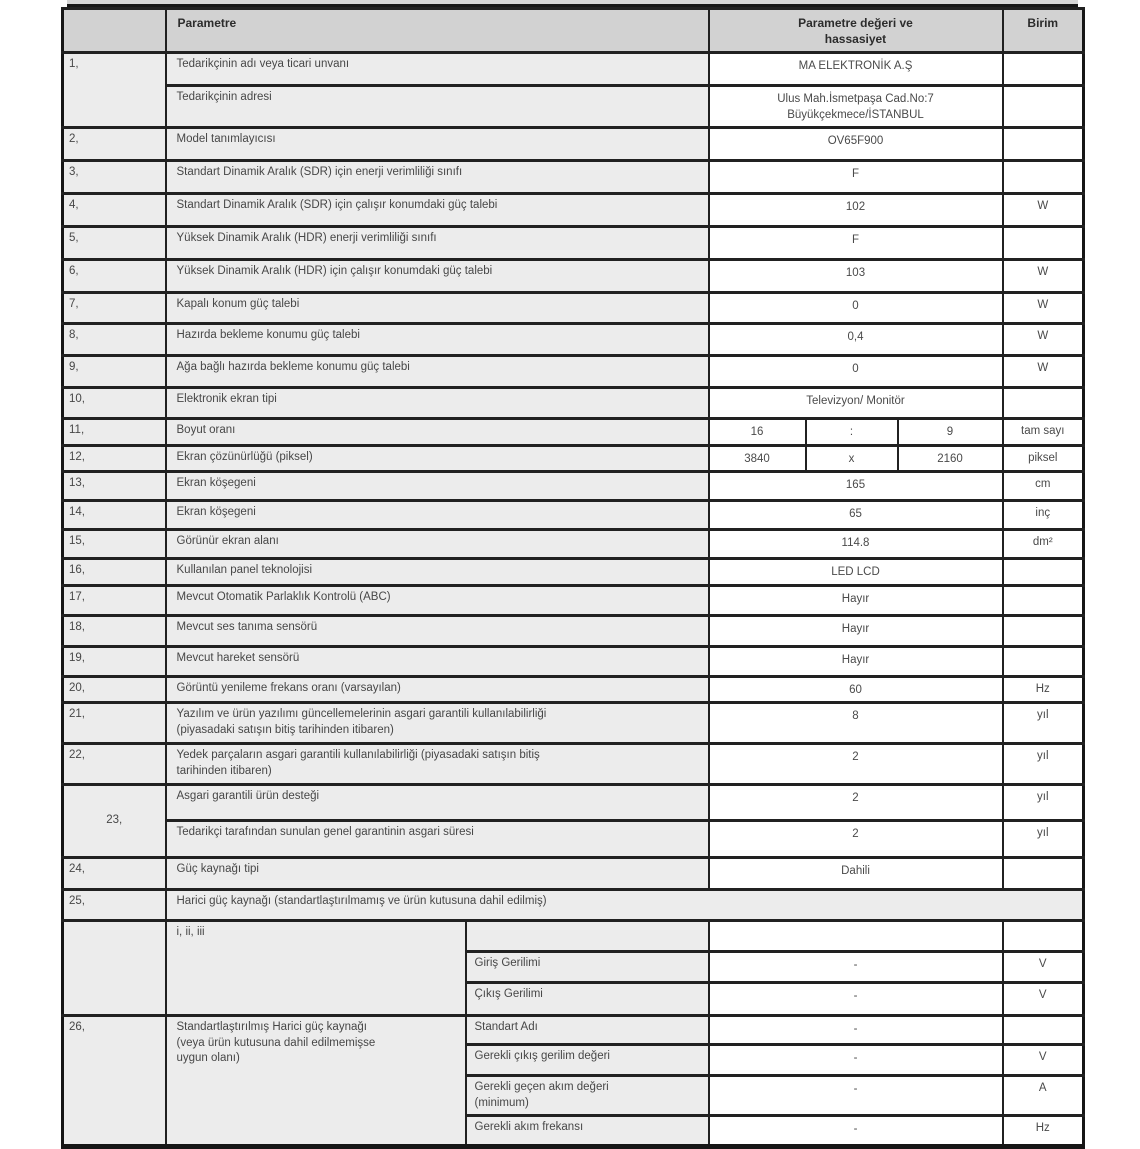  I want to click on parameter-label: Görünür ekran alanı, so click(437, 544).